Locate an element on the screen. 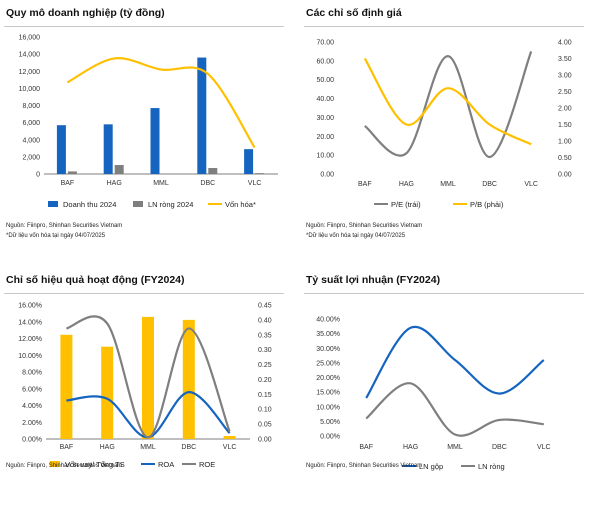 This screenshot has height=511, width=592. y-tick-label: 15.00% is located at coordinates (328, 393).